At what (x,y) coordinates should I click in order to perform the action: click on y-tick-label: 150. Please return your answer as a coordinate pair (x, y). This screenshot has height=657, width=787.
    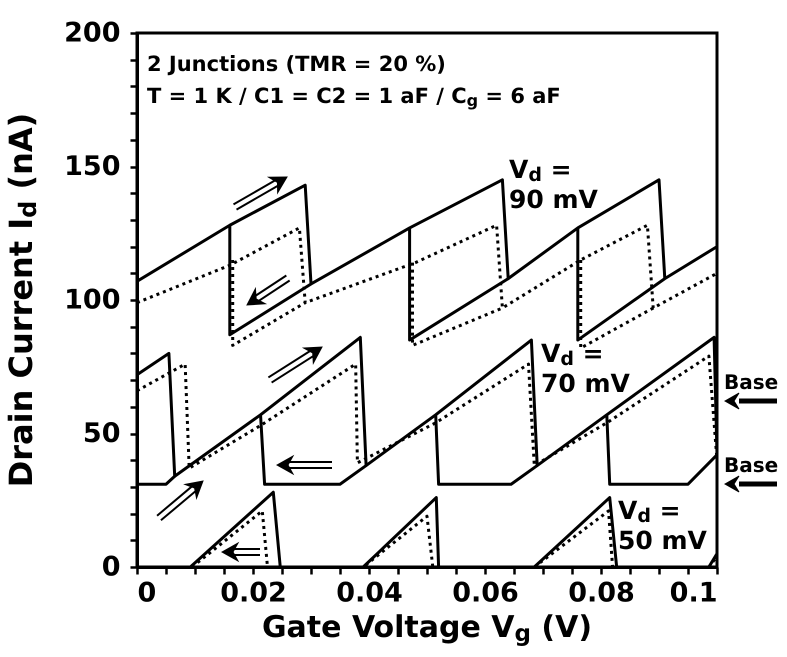
    Looking at the image, I should click on (92, 166).